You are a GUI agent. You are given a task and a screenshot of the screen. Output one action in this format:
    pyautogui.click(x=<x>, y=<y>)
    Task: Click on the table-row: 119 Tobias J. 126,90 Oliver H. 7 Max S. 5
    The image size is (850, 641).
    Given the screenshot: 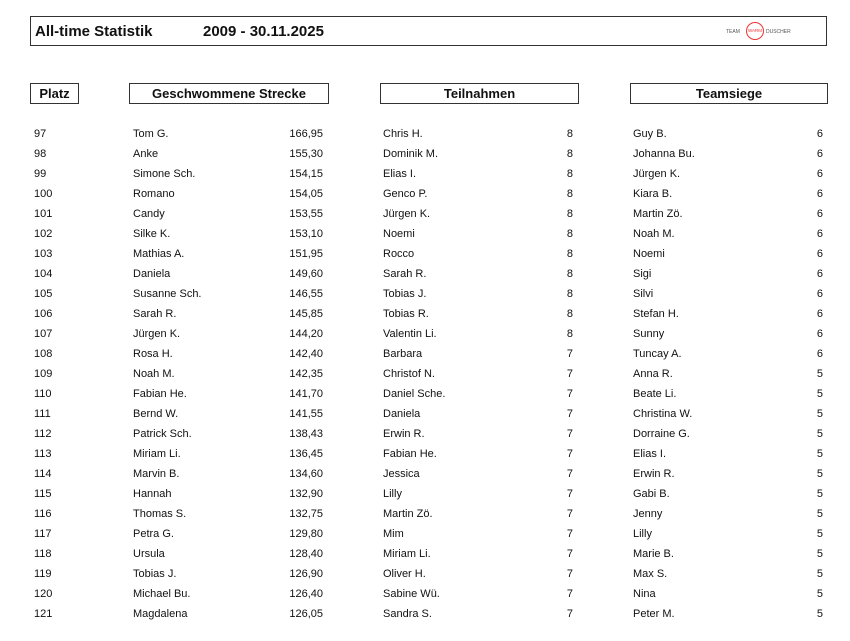 What is the action you would take?
    pyautogui.click(x=425, y=578)
    